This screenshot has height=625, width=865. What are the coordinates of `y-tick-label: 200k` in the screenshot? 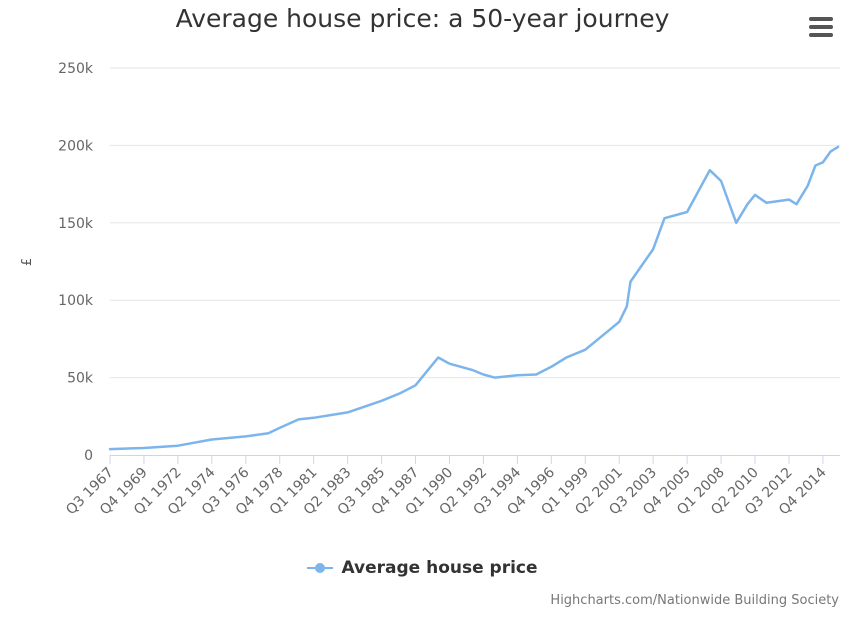 It's located at (76, 146).